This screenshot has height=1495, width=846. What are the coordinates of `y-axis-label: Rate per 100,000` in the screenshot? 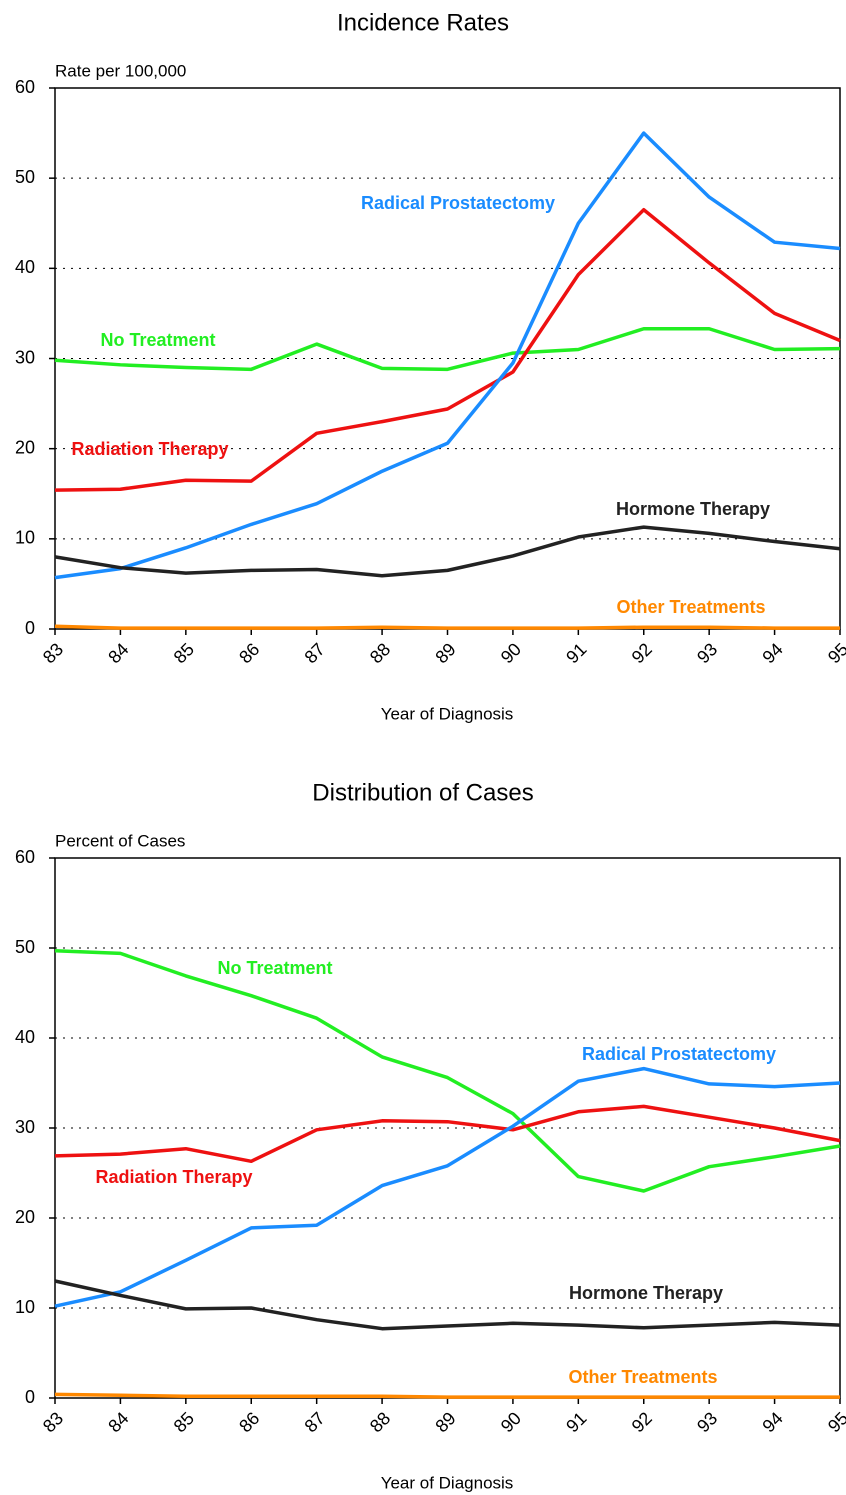 It's located at (120, 70).